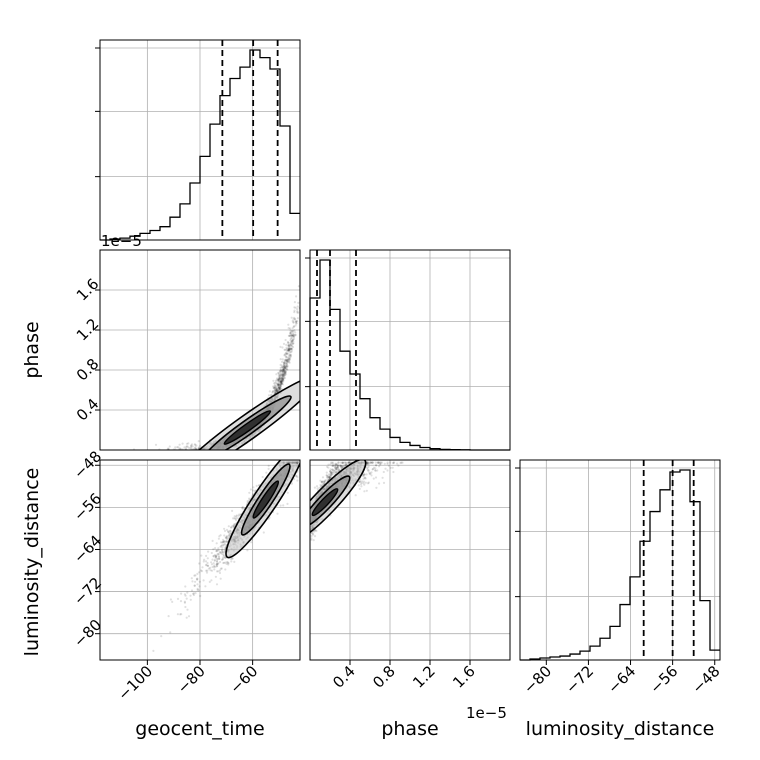 This screenshot has width=760, height=760. I want to click on hist-bars, so click(409, 355).